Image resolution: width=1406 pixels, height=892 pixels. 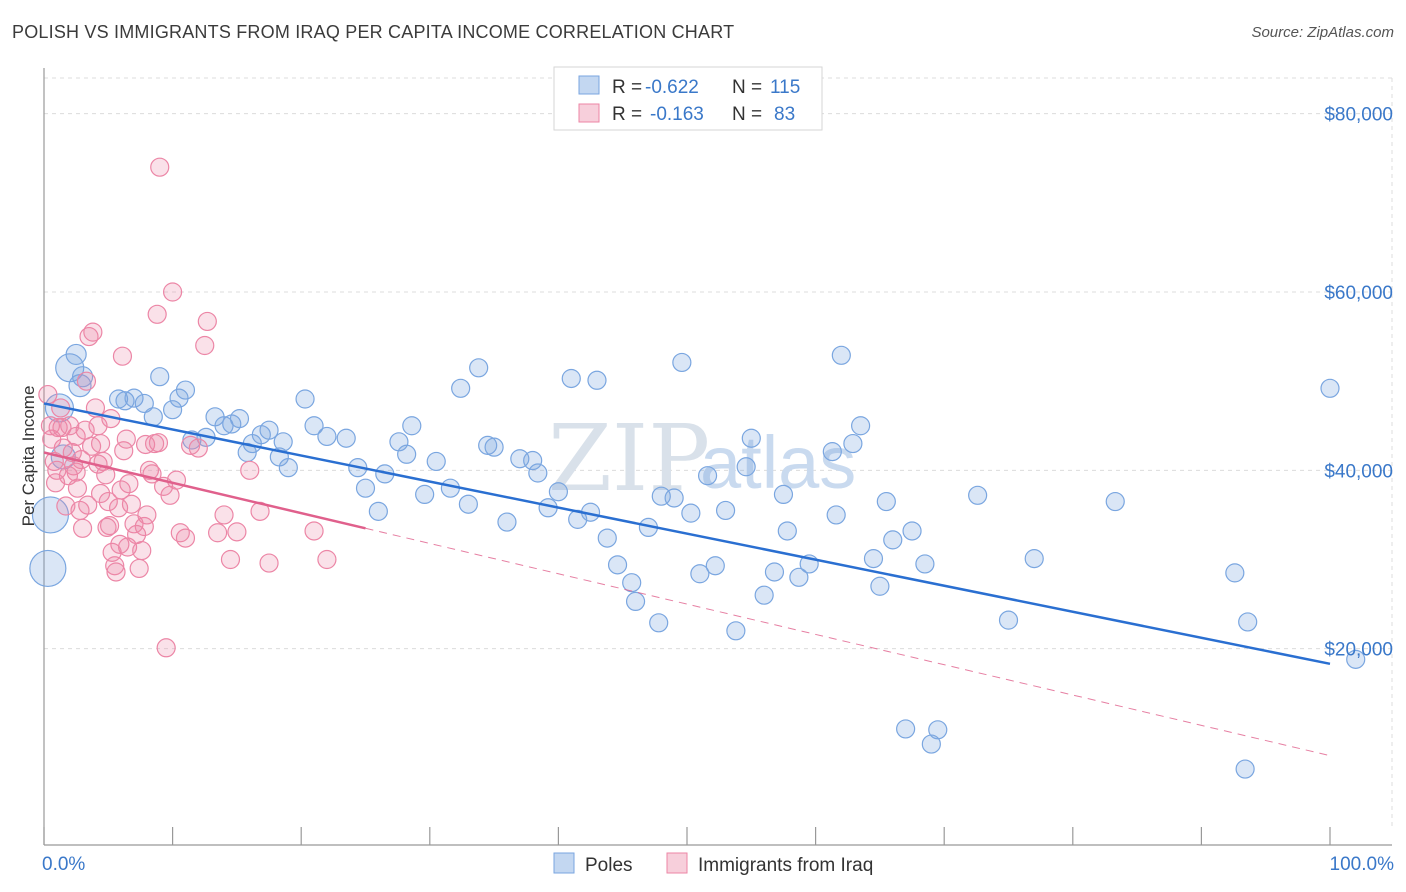 I want to click on legend-n-label-poles: N =, so click(x=747, y=87).